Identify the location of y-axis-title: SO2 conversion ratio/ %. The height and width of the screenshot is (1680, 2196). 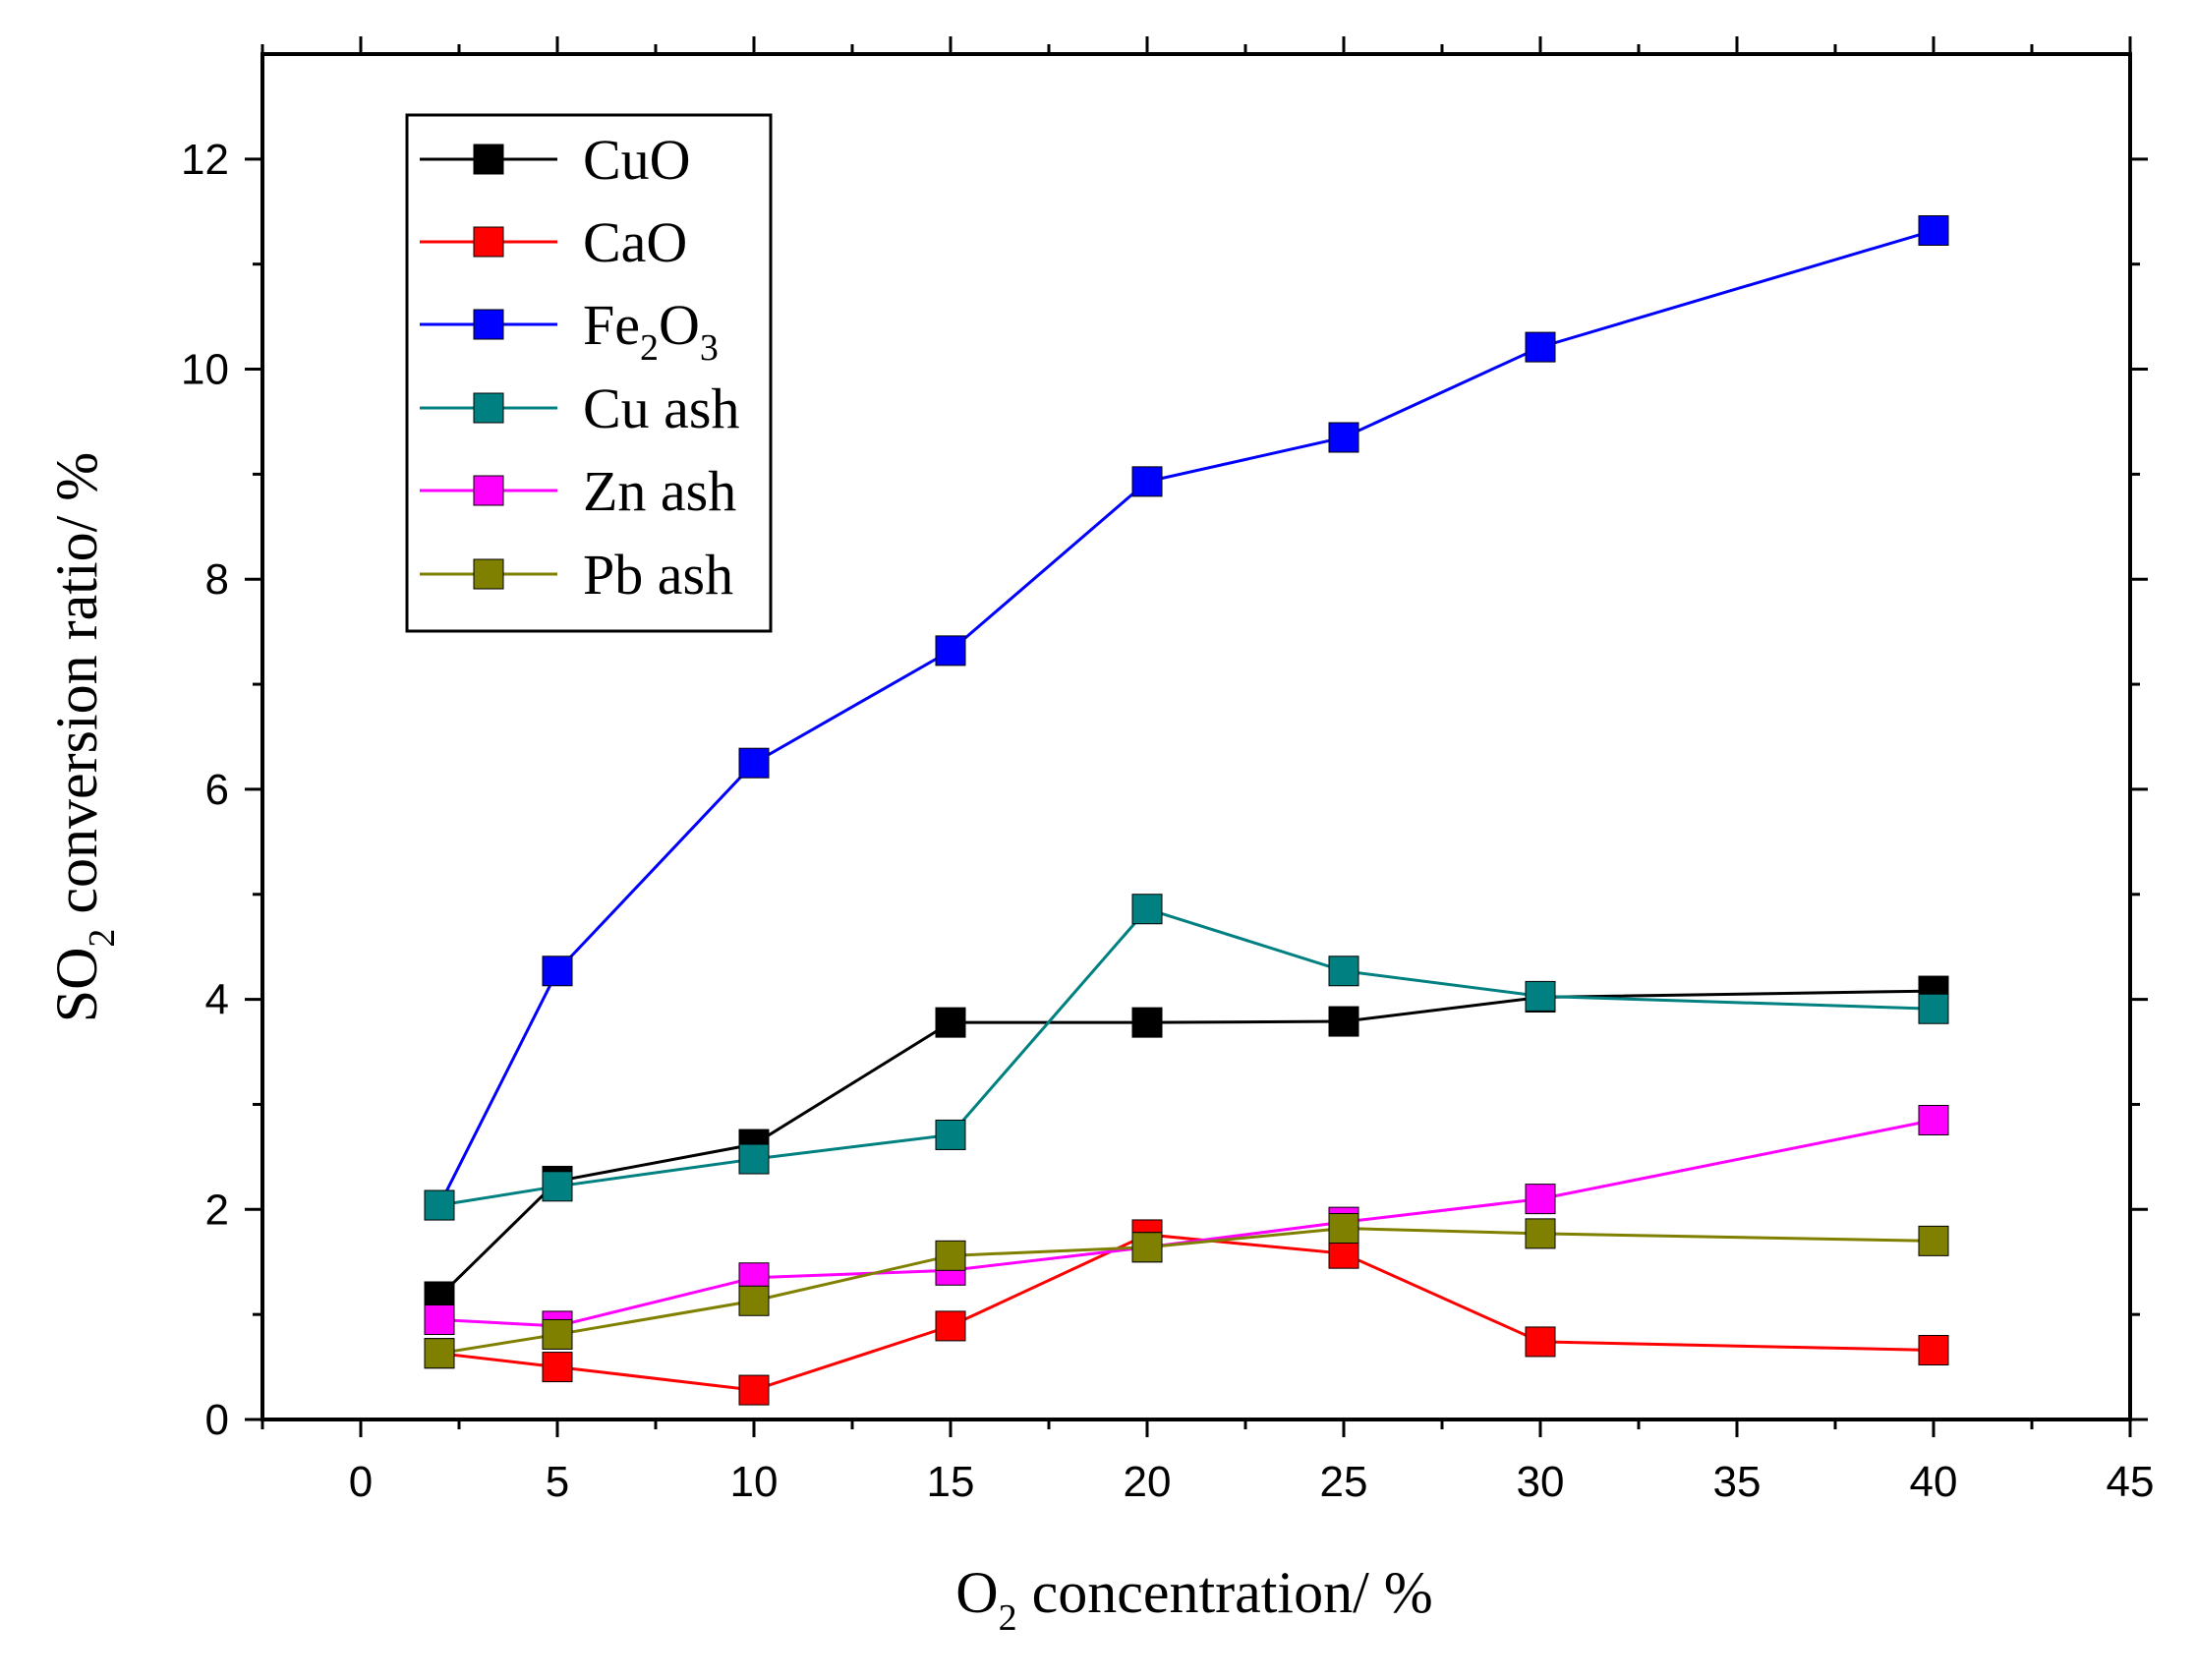
(83, 737).